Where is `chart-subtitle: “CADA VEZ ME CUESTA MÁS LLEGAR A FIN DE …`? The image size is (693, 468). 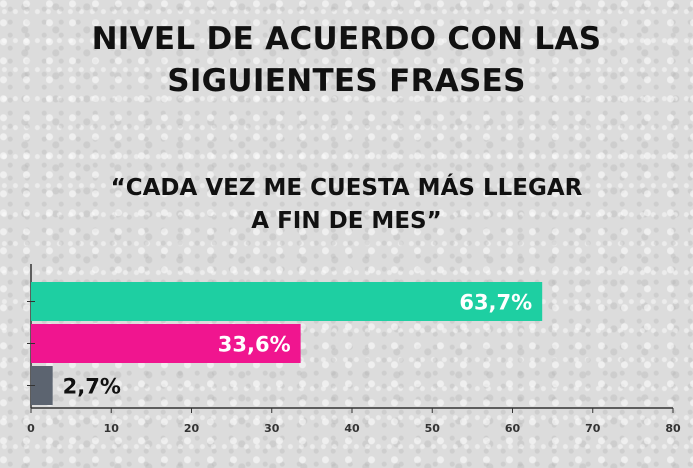
chart-subtitle: “CADA VEZ ME CUESTA MÁS LLEGAR A FIN DE … is located at coordinates (346, 205).